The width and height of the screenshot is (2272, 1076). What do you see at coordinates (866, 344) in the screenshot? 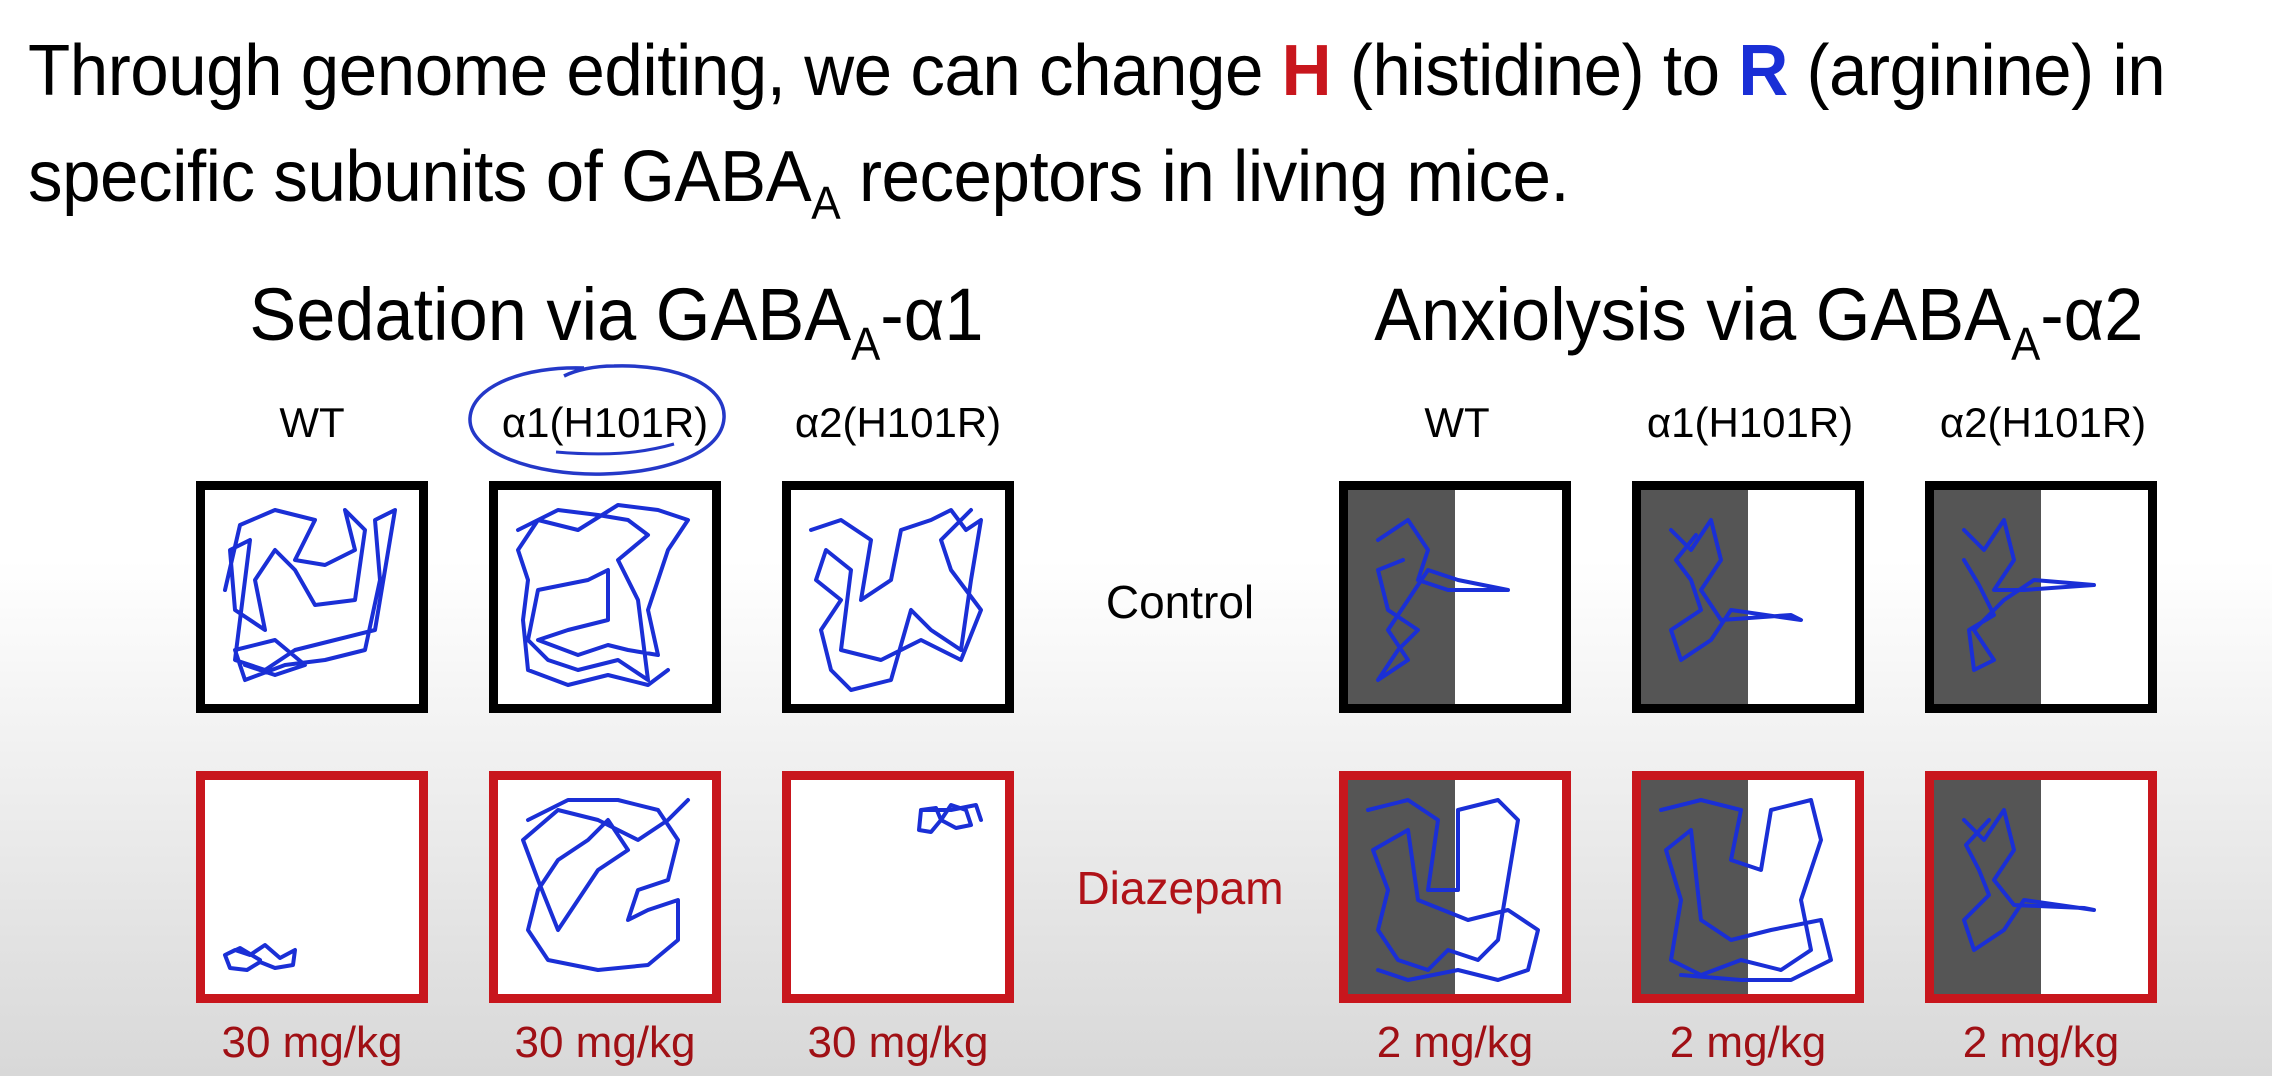
I see `sedation-title-sub: A` at bounding box center [866, 344].